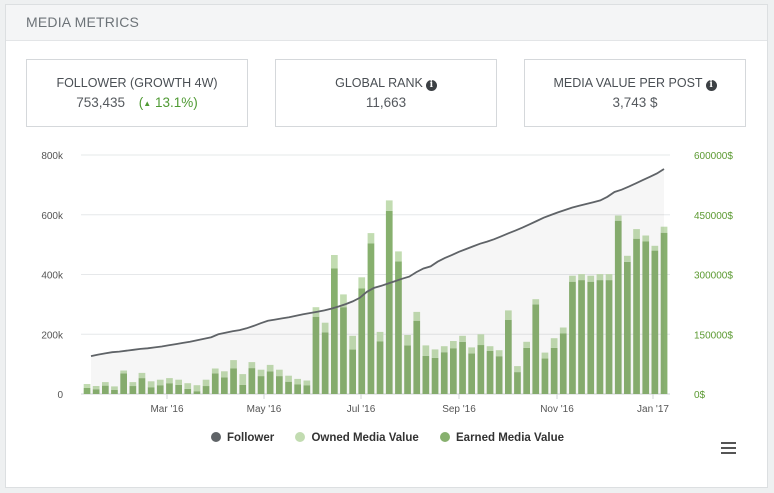  Describe the element at coordinates (52, 335) in the screenshot. I see `left-axis-tick-label: 200k` at that location.